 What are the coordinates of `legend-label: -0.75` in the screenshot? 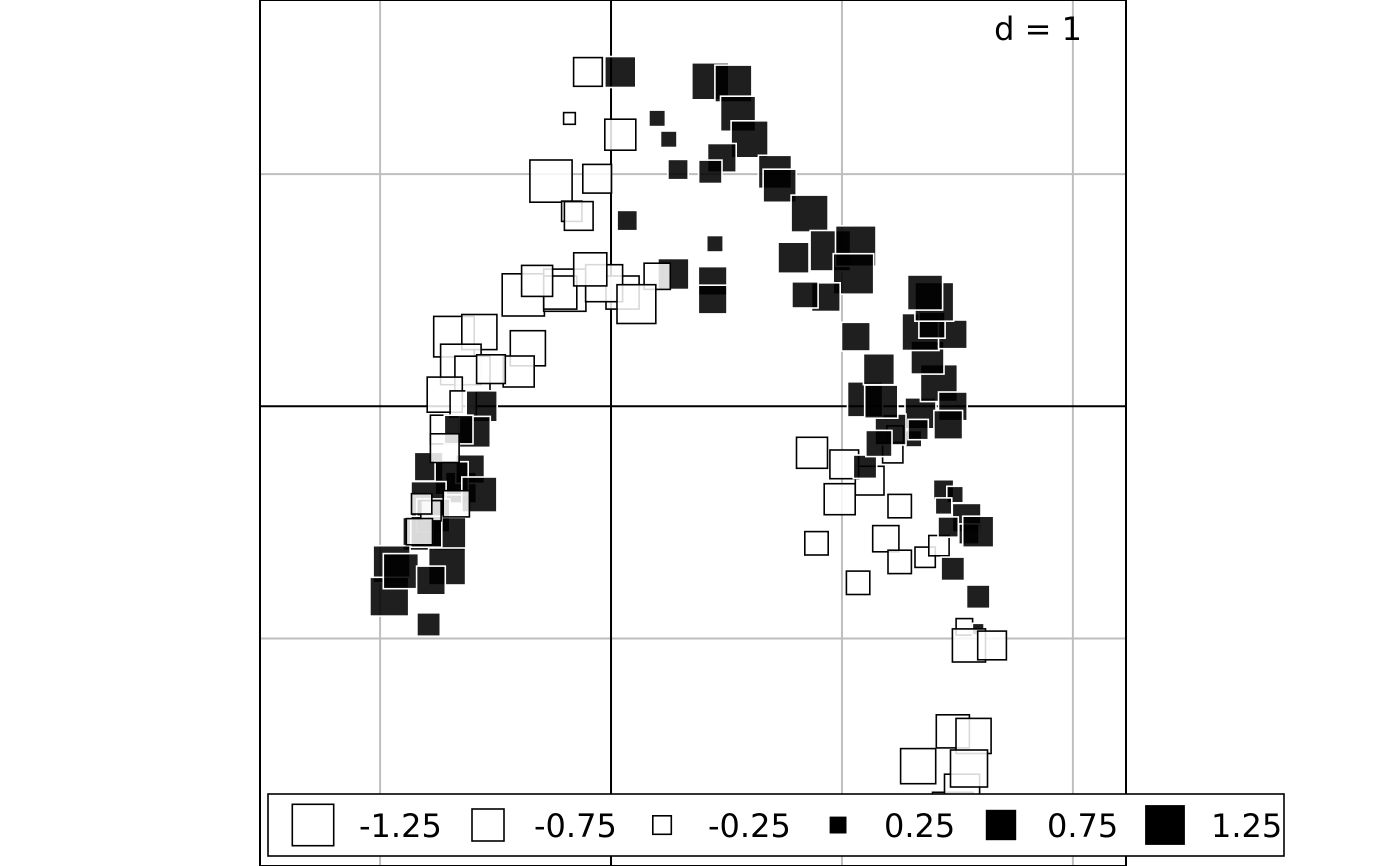 It's located at (575, 826).